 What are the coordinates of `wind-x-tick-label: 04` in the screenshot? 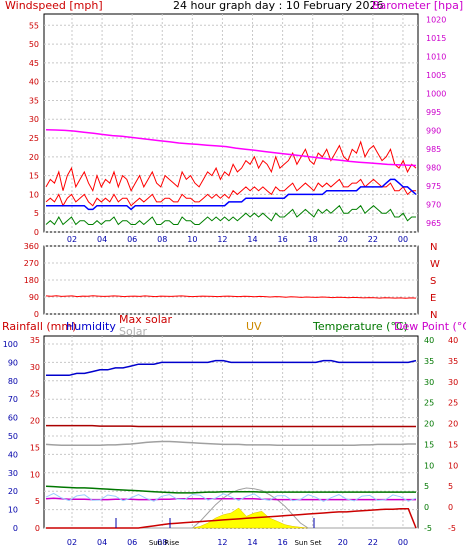 It's located at (102, 239).